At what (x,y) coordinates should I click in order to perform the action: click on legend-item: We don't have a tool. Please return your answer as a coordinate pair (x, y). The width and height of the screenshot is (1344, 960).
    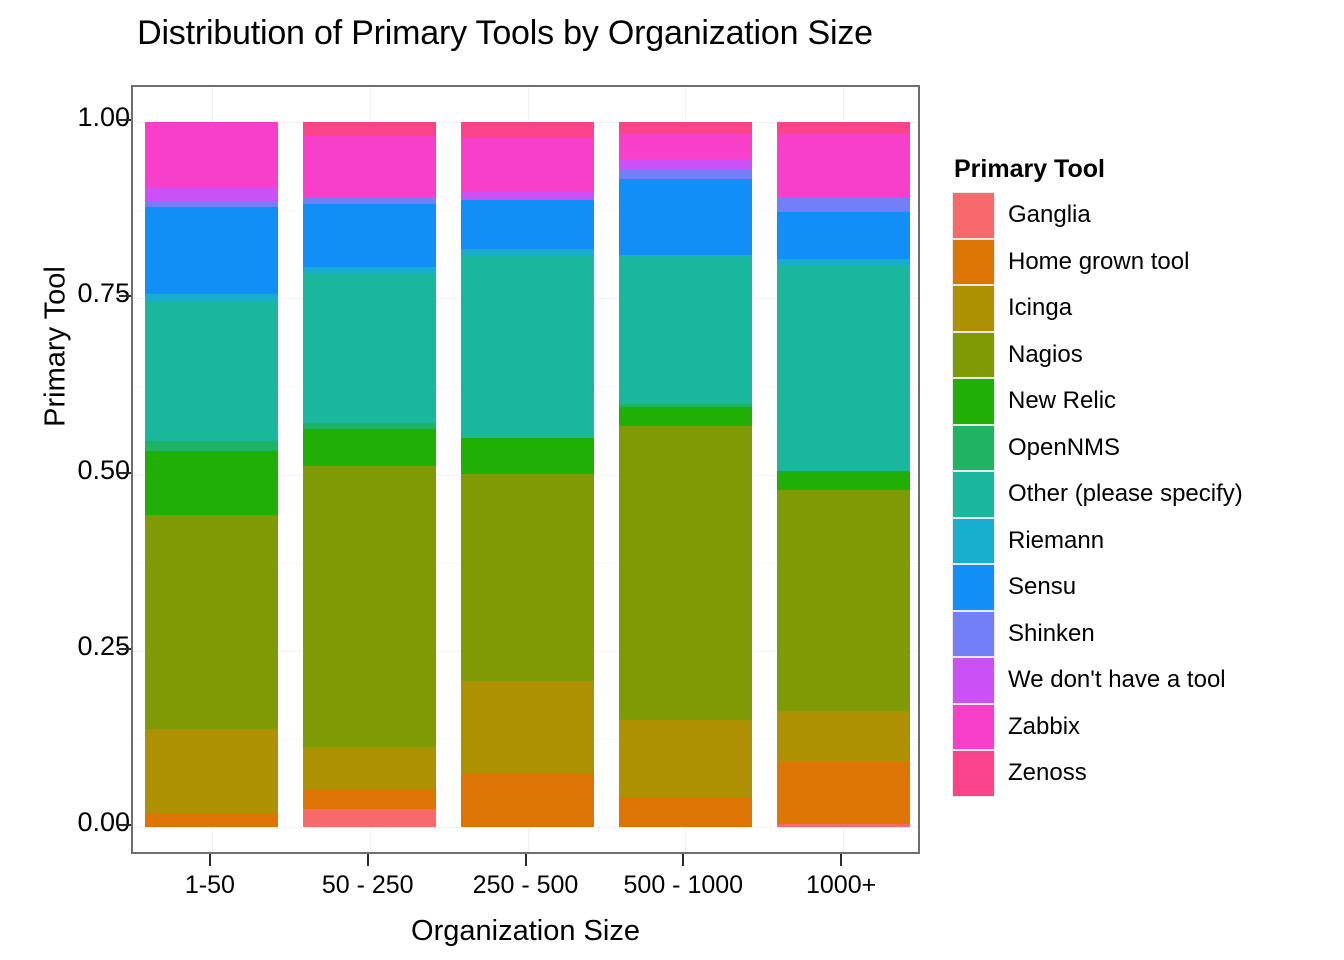
    Looking at the image, I should click on (1097, 680).